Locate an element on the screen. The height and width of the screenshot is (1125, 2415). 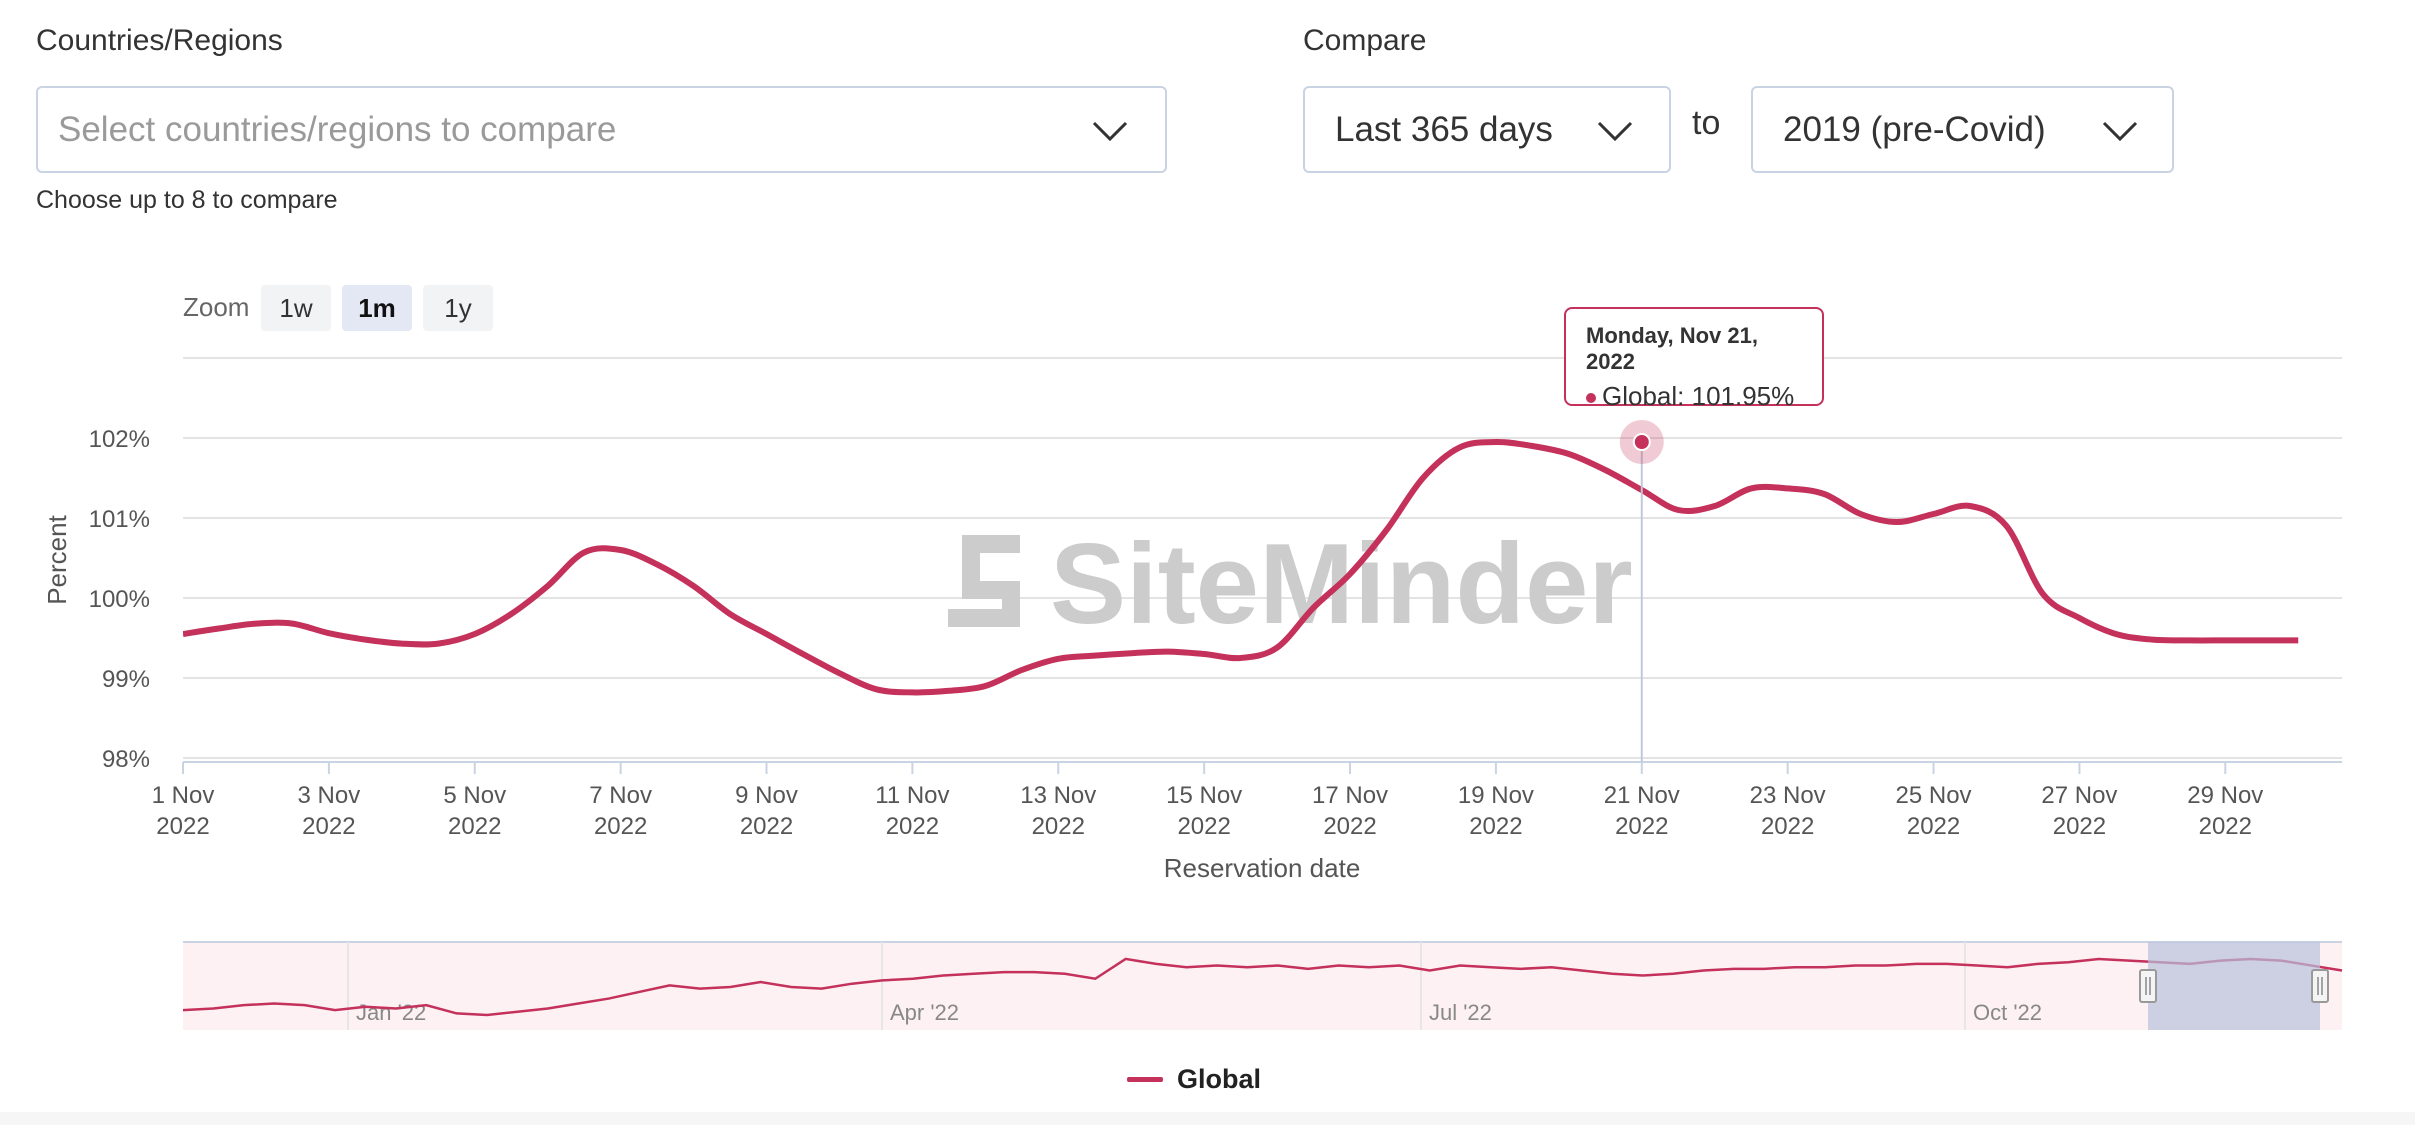
countries-select: Select countries/regions to compare is located at coordinates (601, 129).